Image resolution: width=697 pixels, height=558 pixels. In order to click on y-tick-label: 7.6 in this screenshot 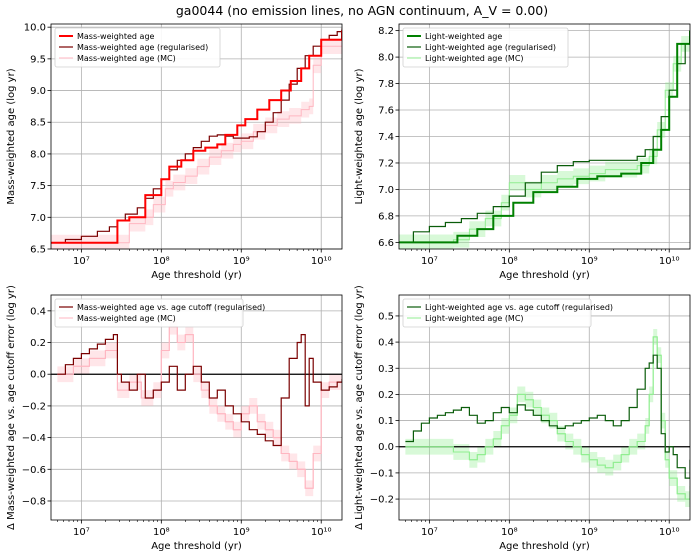, I will do `click(386, 111)`.